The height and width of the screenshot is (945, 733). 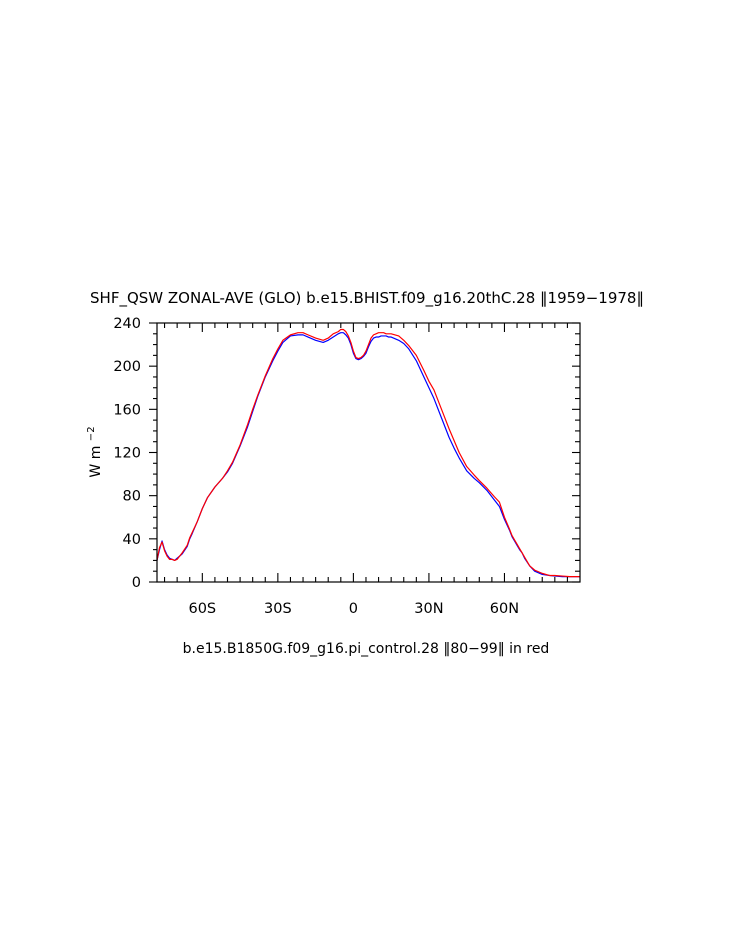 What do you see at coordinates (127, 367) in the screenshot?
I see `y-tick-label: 200` at bounding box center [127, 367].